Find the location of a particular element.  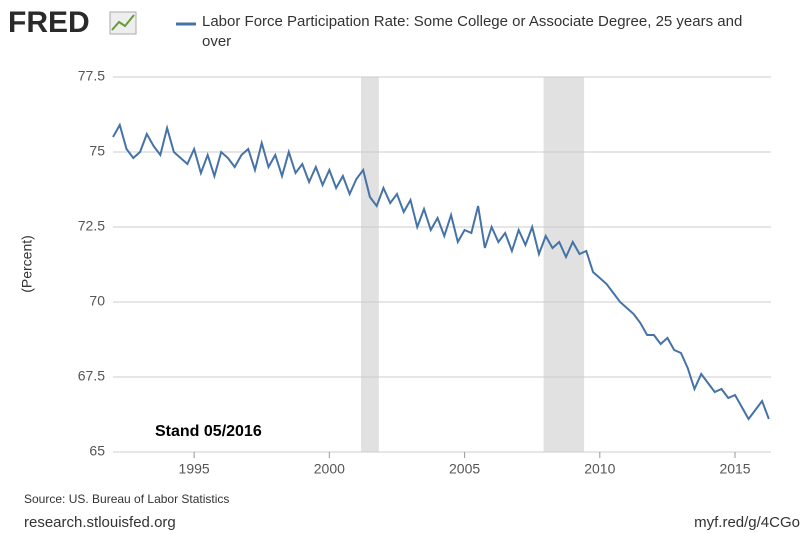

annotation: Stand 05/2016 is located at coordinates (208, 431).